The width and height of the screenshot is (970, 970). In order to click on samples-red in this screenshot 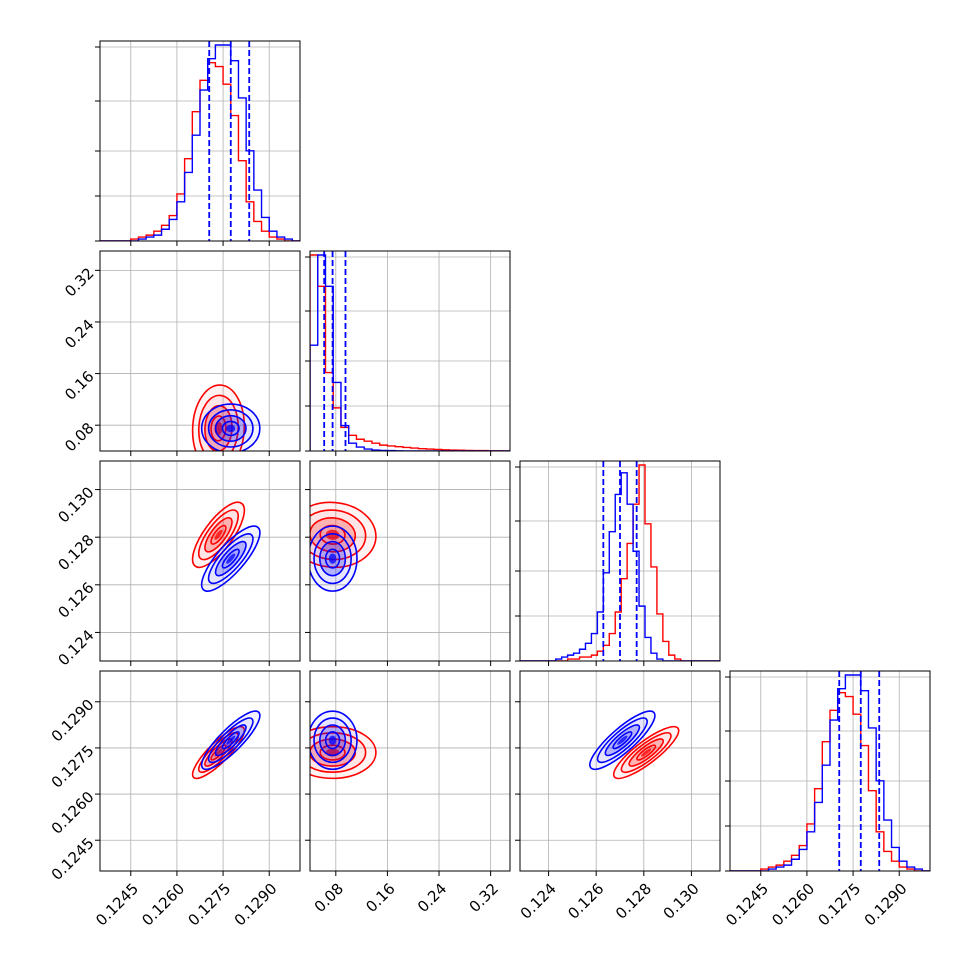, I will do `click(220, 0)`.